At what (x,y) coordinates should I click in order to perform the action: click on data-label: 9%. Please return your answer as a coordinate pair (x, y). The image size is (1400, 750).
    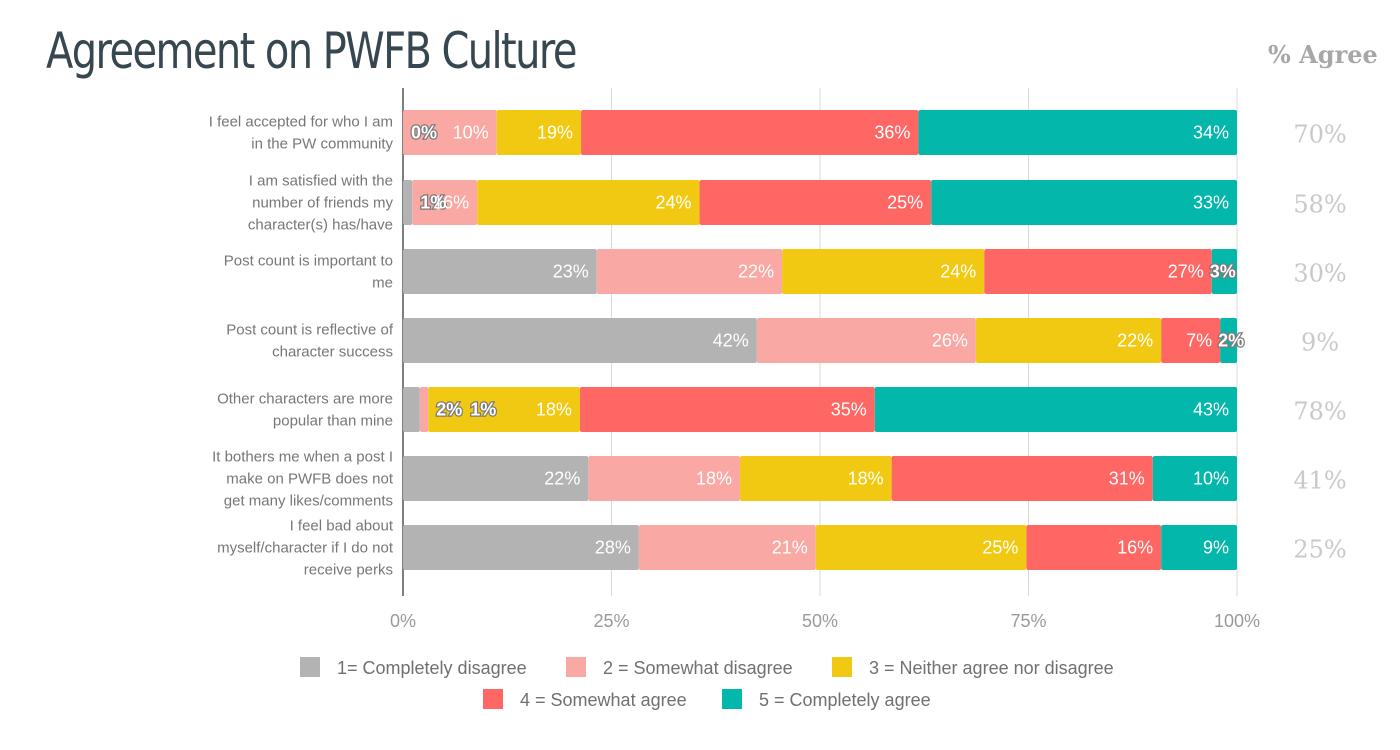
    Looking at the image, I should click on (1216, 548).